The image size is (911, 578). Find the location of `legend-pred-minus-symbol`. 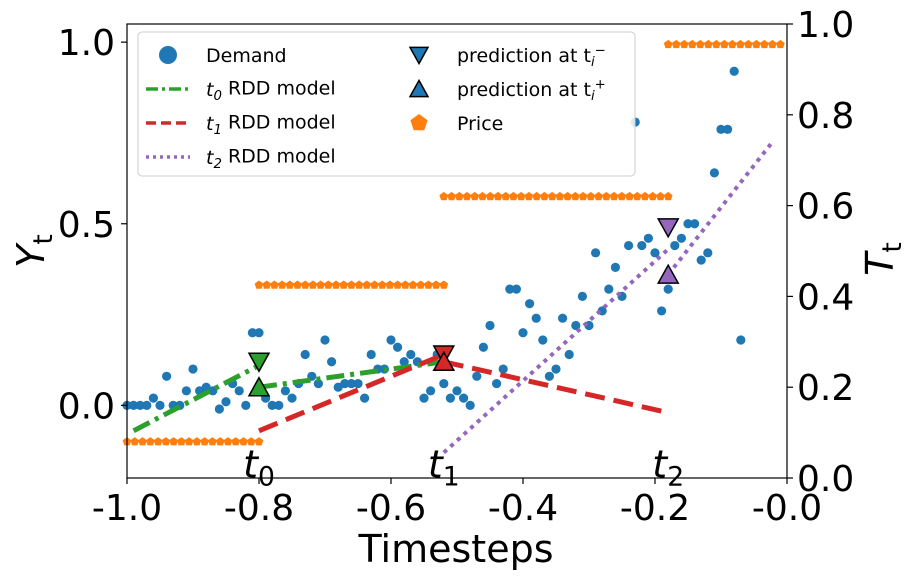

legend-pred-minus-symbol is located at coordinates (419, 56).